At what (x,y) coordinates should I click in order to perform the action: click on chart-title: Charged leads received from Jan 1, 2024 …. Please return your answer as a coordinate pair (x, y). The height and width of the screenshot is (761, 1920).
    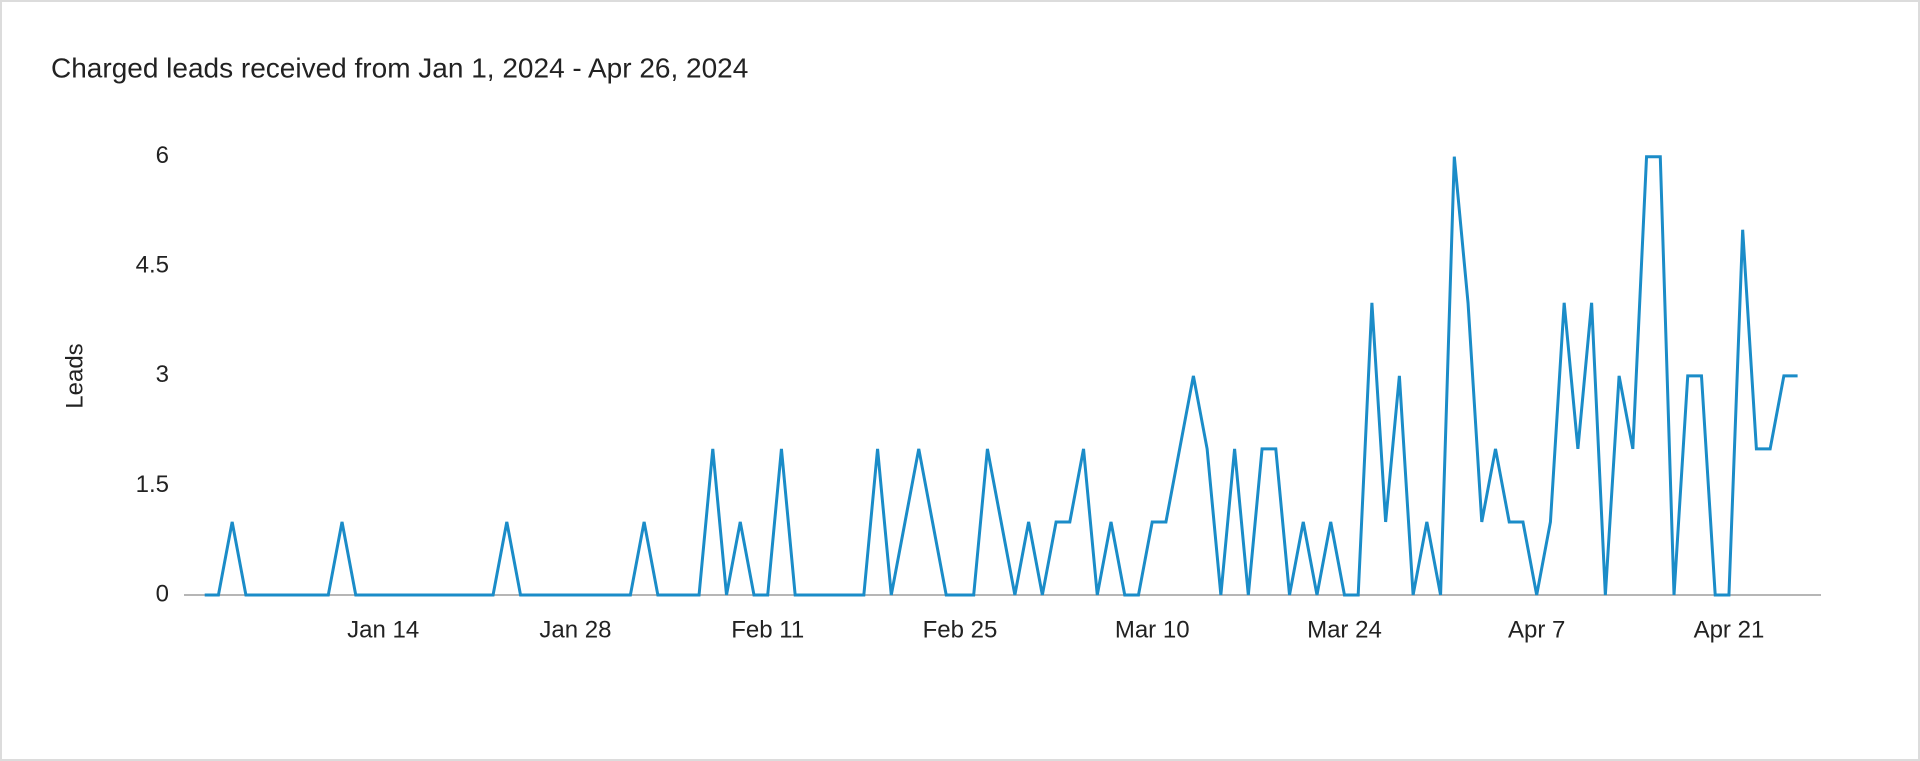
    Looking at the image, I should click on (399, 67).